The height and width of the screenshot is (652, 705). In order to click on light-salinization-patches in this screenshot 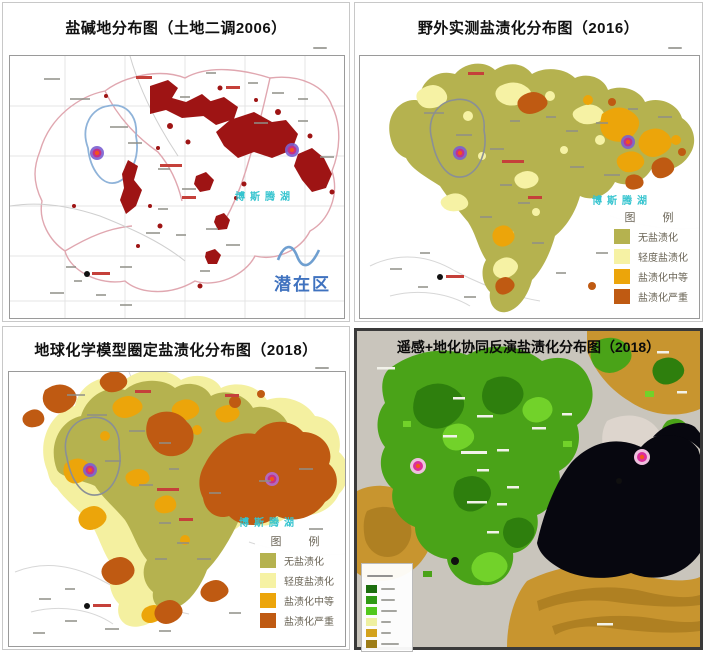, I will do `click(540, 180)`.